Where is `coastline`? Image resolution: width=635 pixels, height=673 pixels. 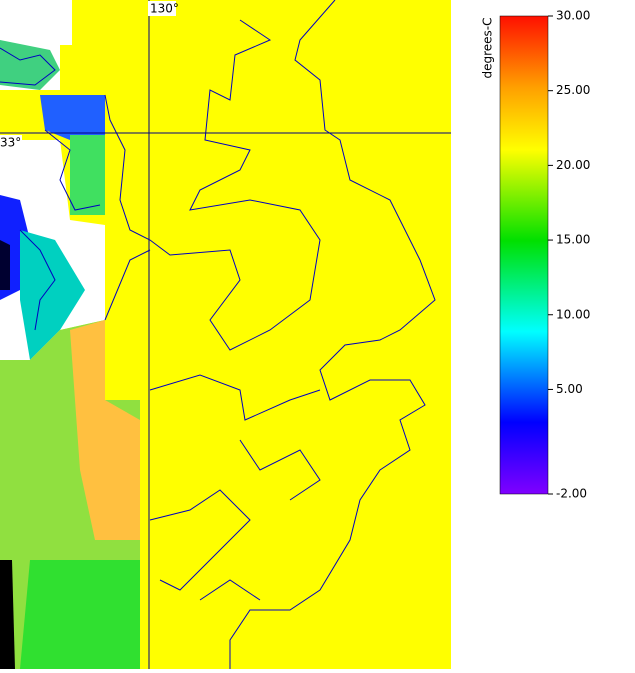
coastline is located at coordinates (50, 189).